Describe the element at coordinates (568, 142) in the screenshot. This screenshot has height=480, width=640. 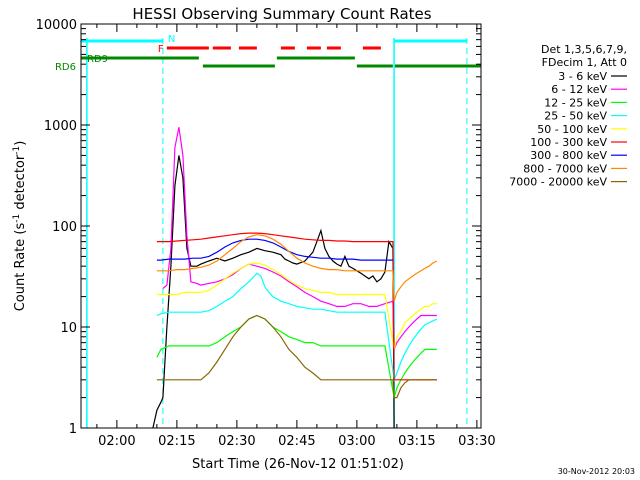
I see `legend-entry-label: 100 - 300 keV` at that location.